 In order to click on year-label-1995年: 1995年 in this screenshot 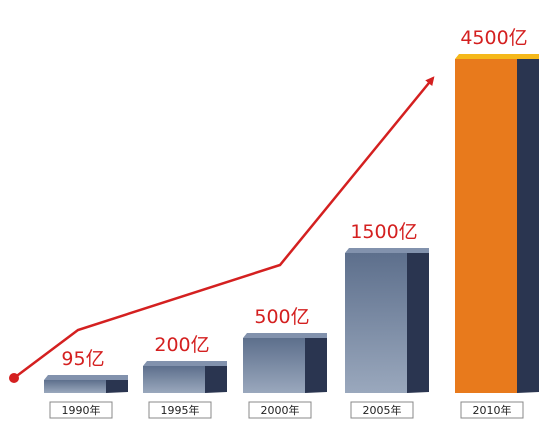, I will do `click(180, 410)`.